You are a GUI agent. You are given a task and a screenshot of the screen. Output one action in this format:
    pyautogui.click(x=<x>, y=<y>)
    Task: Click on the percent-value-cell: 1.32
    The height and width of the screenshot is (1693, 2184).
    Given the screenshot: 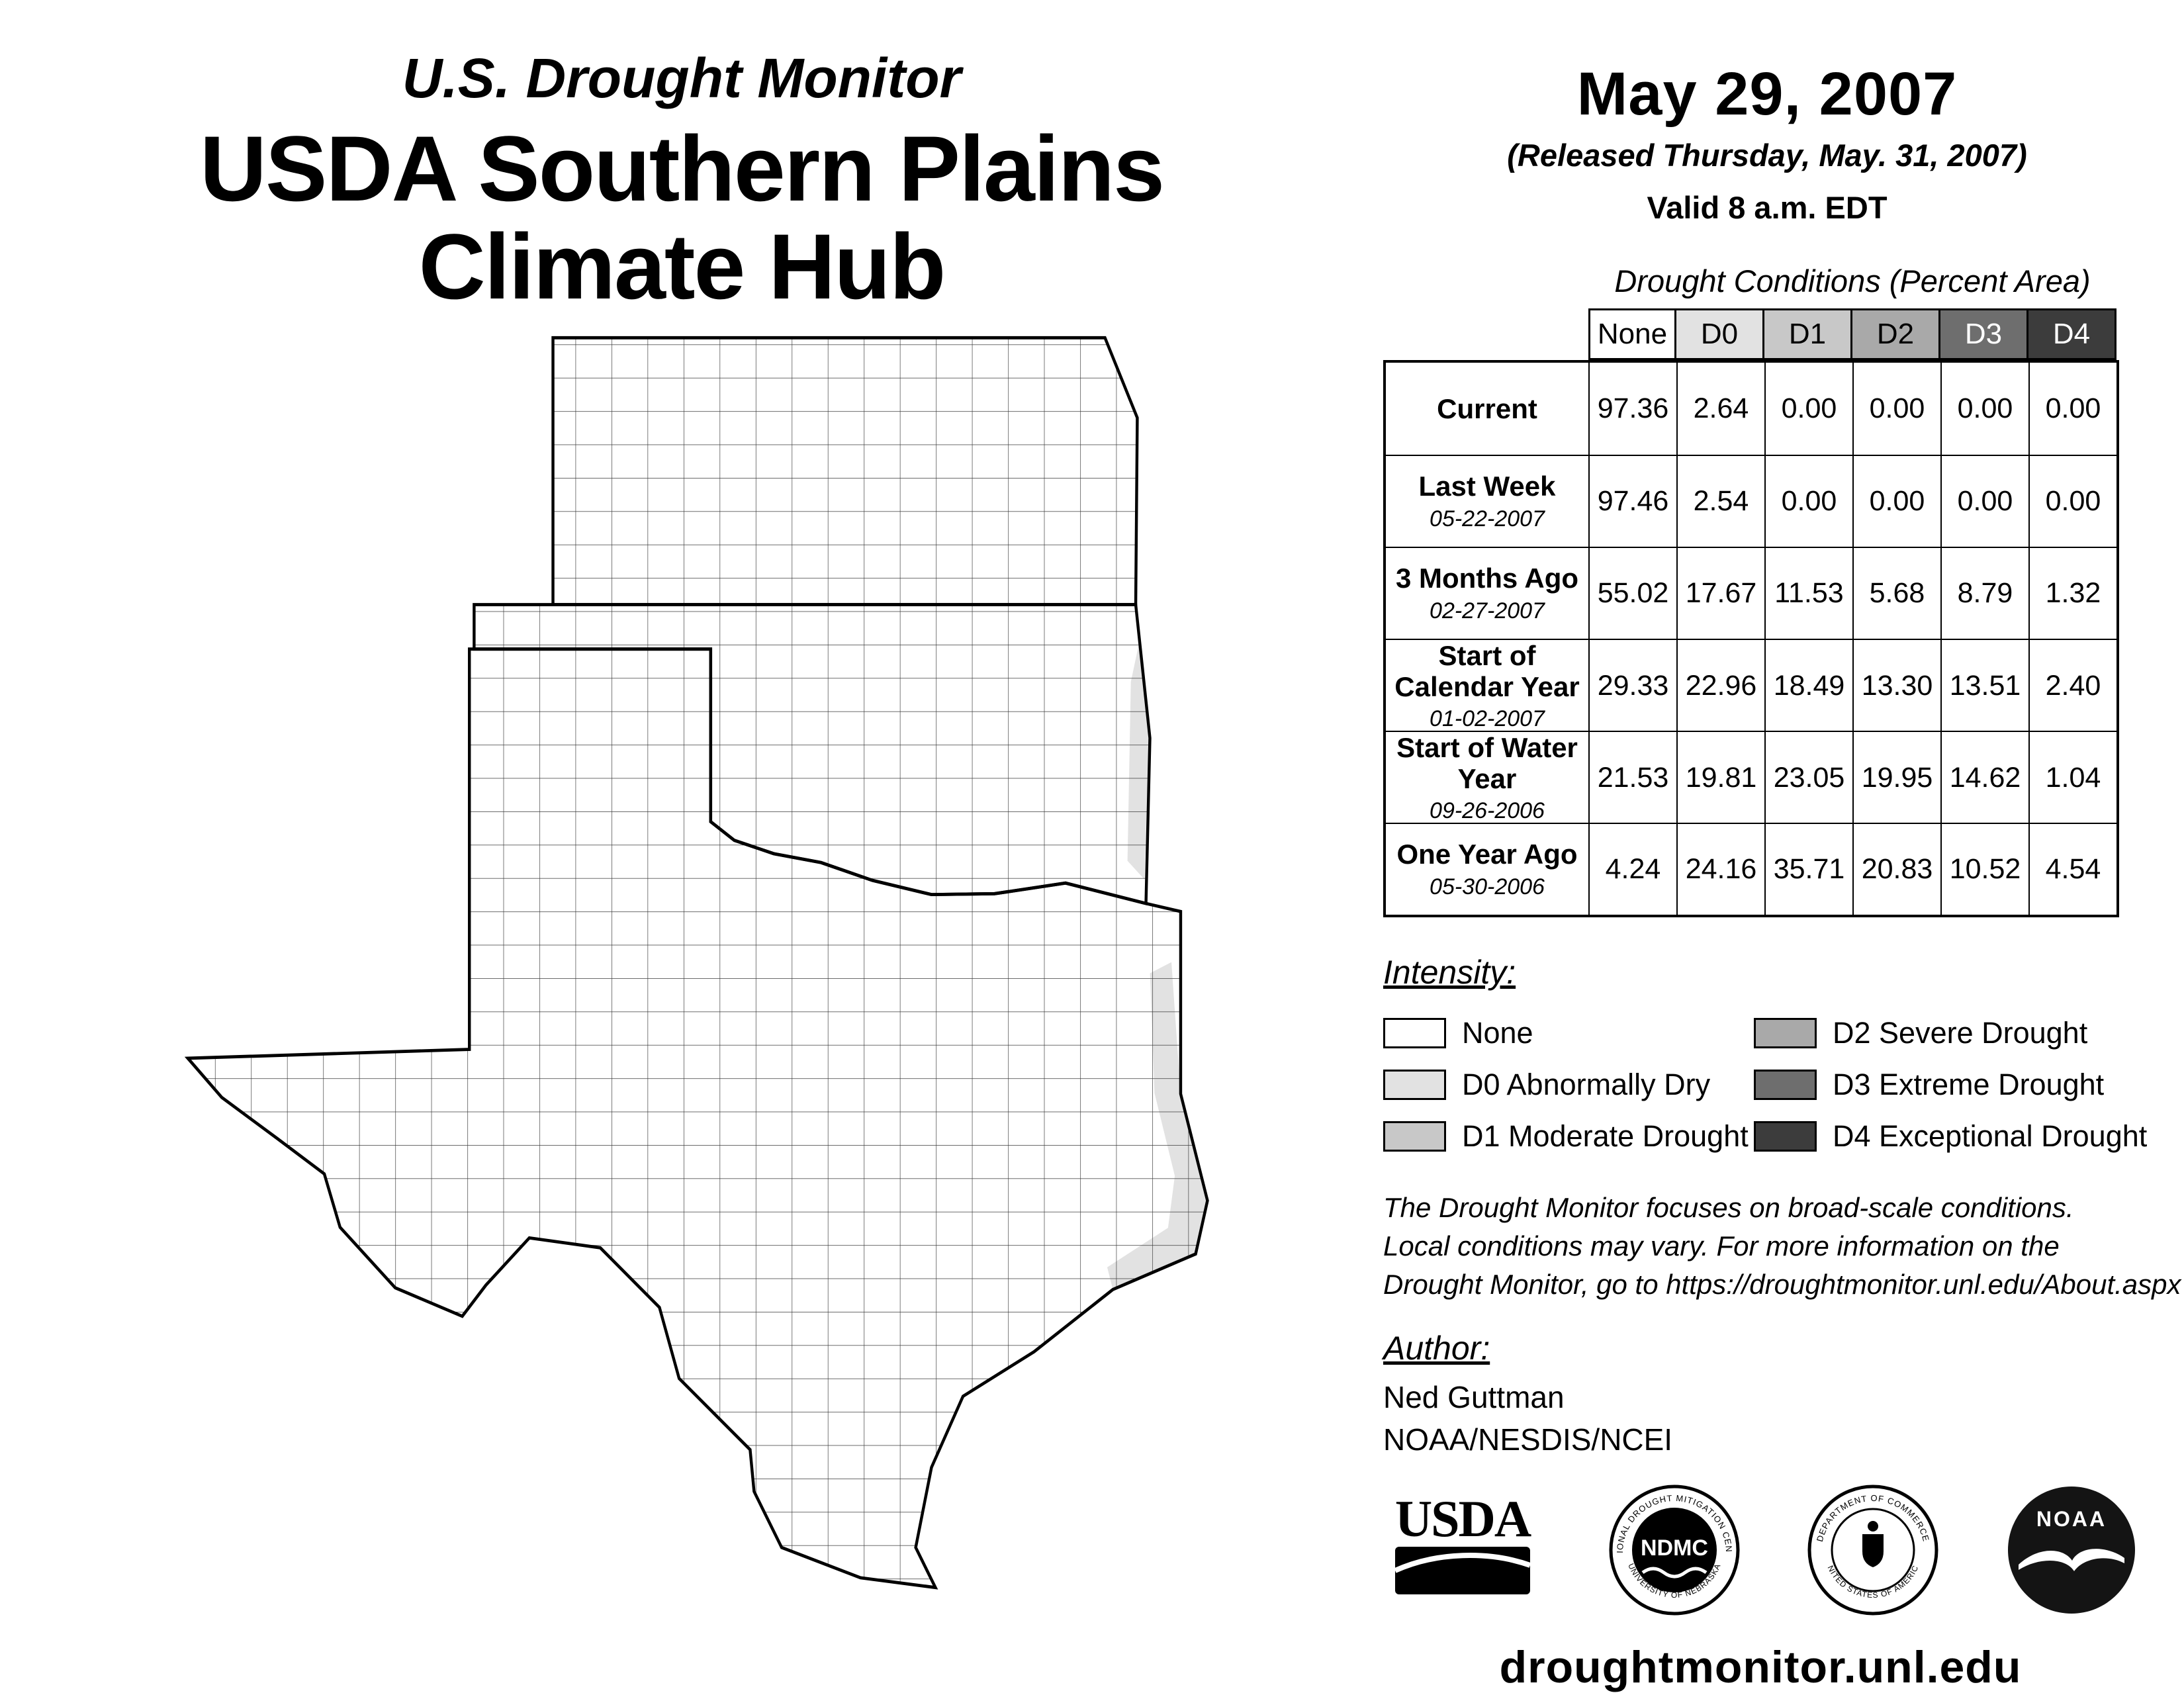 What is the action you would take?
    pyautogui.click(x=2072, y=593)
    